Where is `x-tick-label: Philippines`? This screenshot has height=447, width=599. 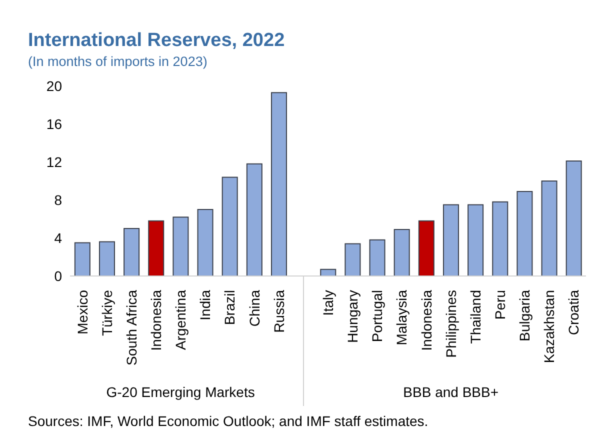 x-tick-label: Philippines is located at coordinates (450, 324).